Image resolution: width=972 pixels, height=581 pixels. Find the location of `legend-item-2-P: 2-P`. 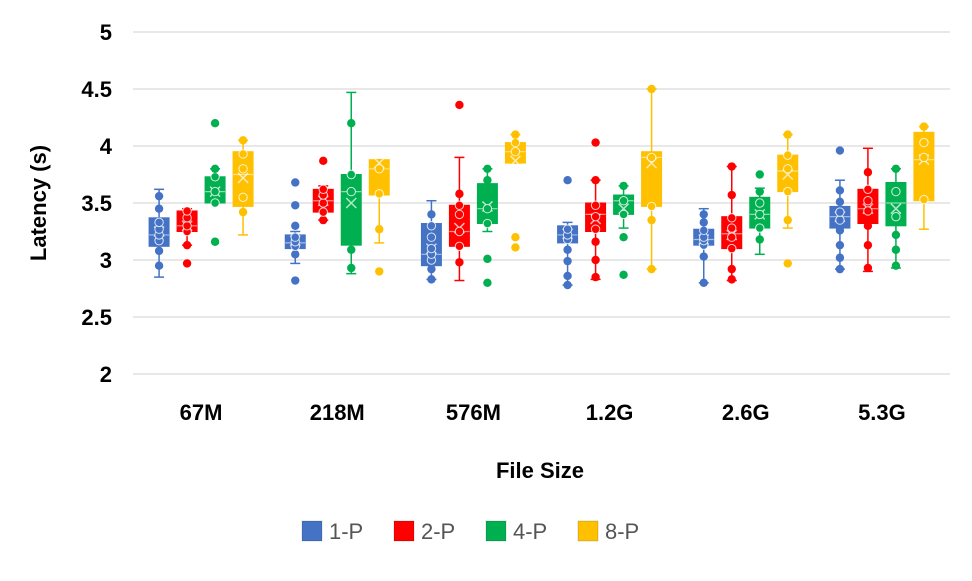

legend-item-2-P: 2-P is located at coordinates (424, 531).